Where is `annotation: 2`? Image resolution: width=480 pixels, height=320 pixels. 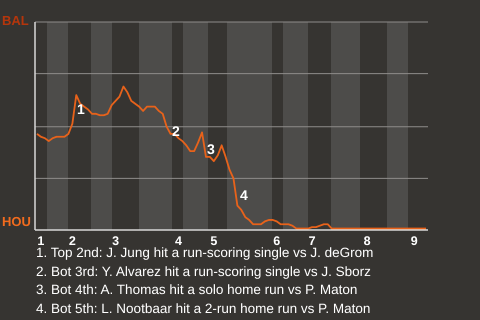
annotation: 2 is located at coordinates (176, 131).